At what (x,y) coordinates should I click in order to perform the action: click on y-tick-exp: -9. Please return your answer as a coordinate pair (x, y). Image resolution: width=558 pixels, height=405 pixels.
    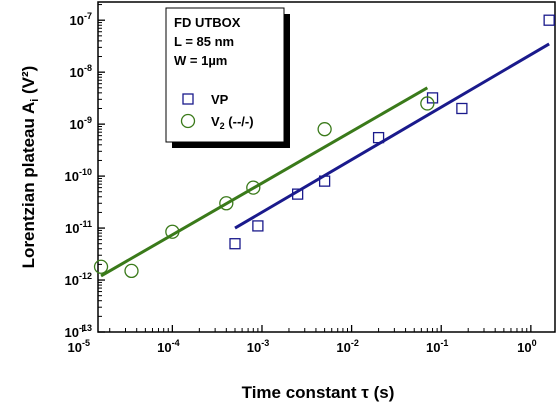
    Looking at the image, I should click on (88, 120).